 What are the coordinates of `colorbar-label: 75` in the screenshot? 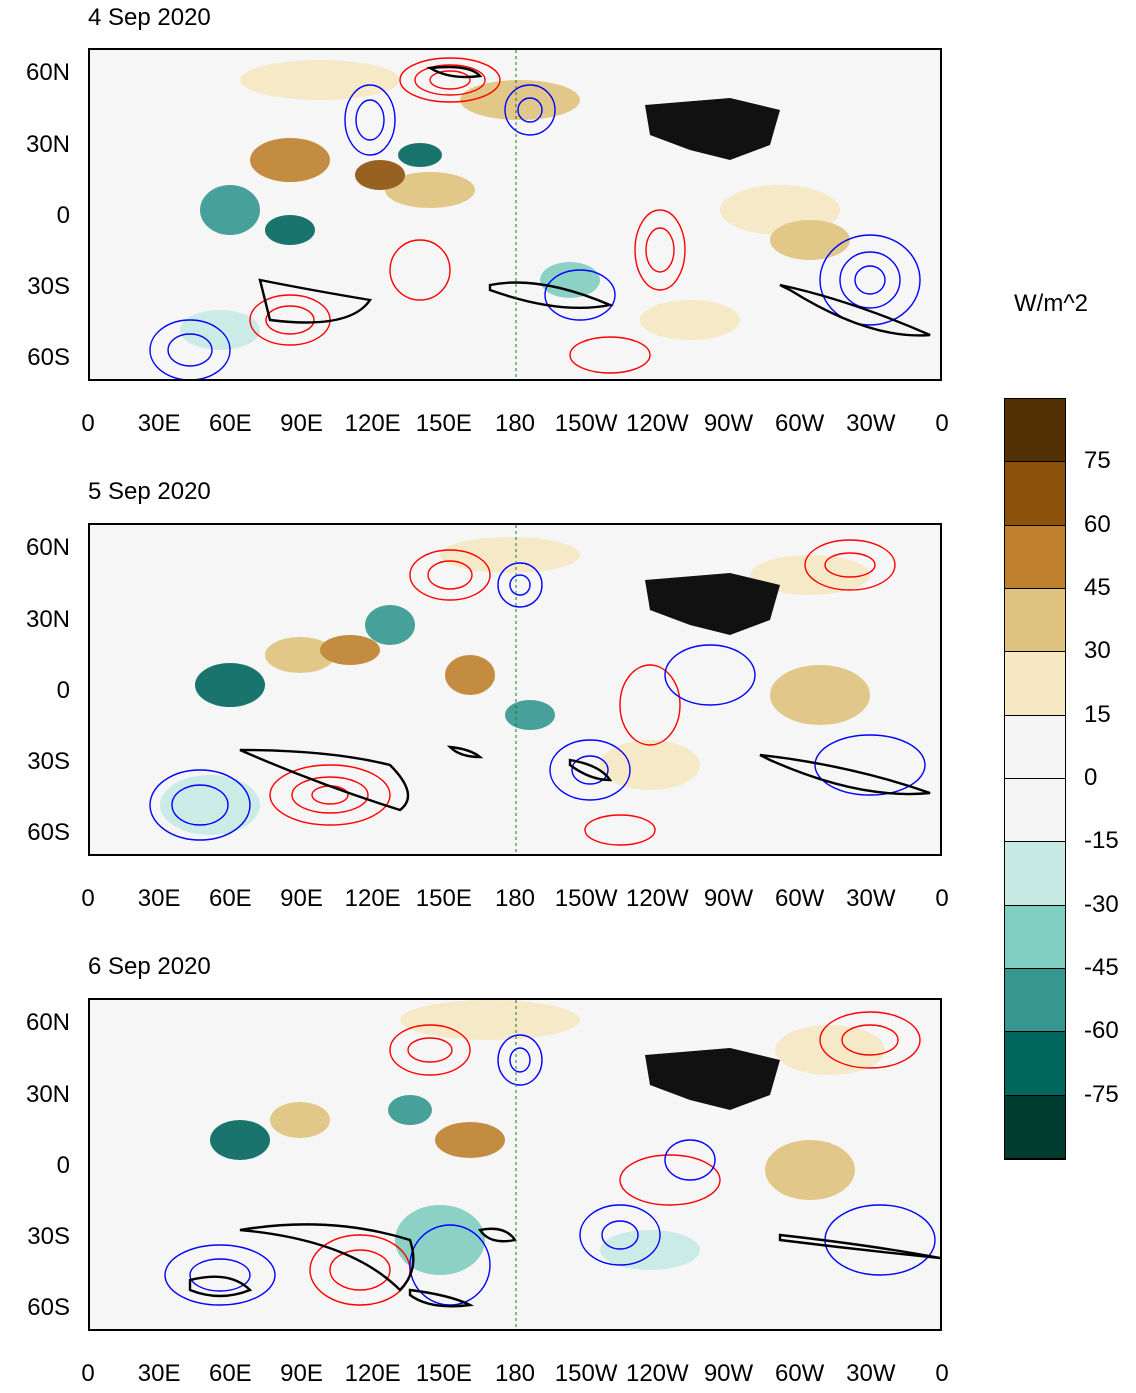 It's located at (1097, 461).